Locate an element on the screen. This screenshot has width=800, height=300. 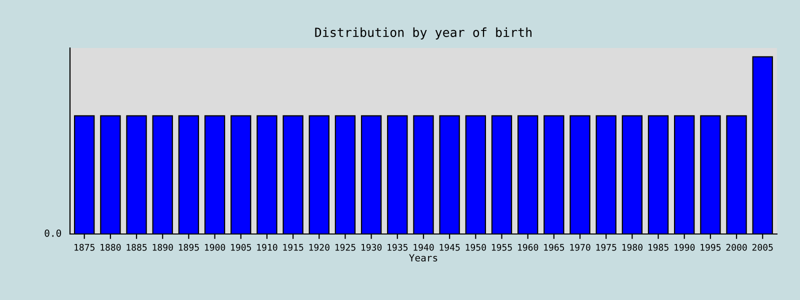
x-tick-label: 1960 is located at coordinates (528, 247).